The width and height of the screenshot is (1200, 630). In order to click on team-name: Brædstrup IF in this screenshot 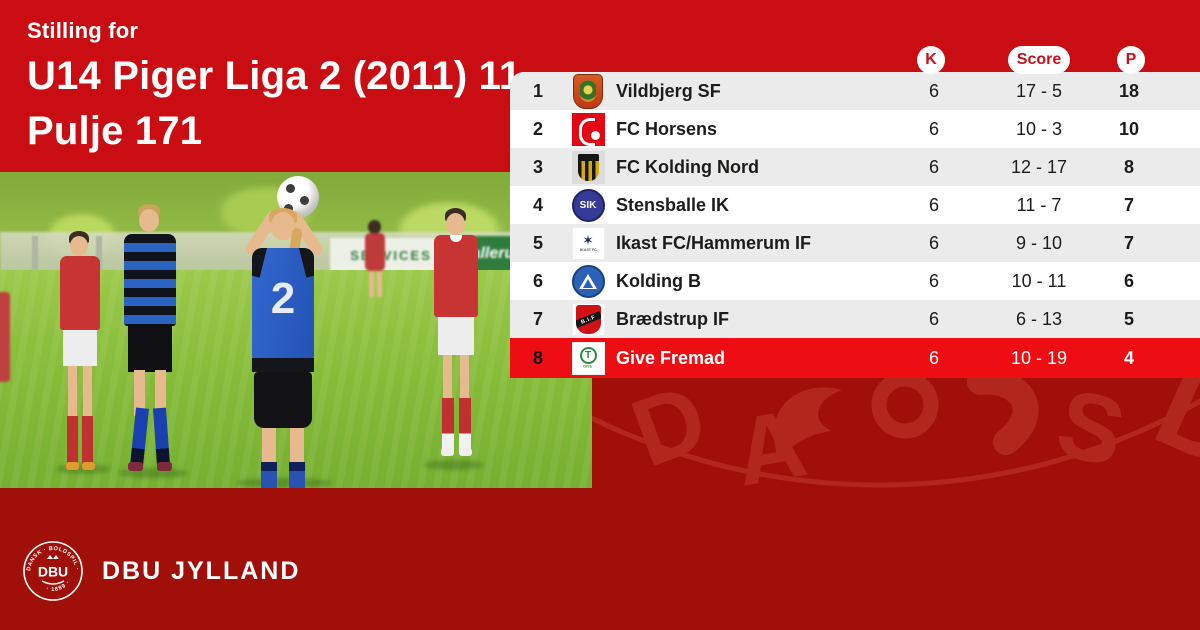, I will do `click(673, 318)`.